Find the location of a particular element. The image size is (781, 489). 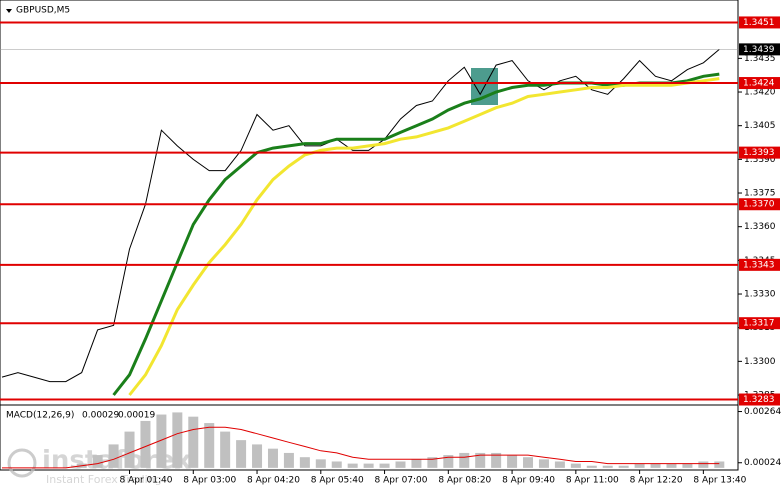

y-tick-label: 1.3390 is located at coordinates (760, 160).